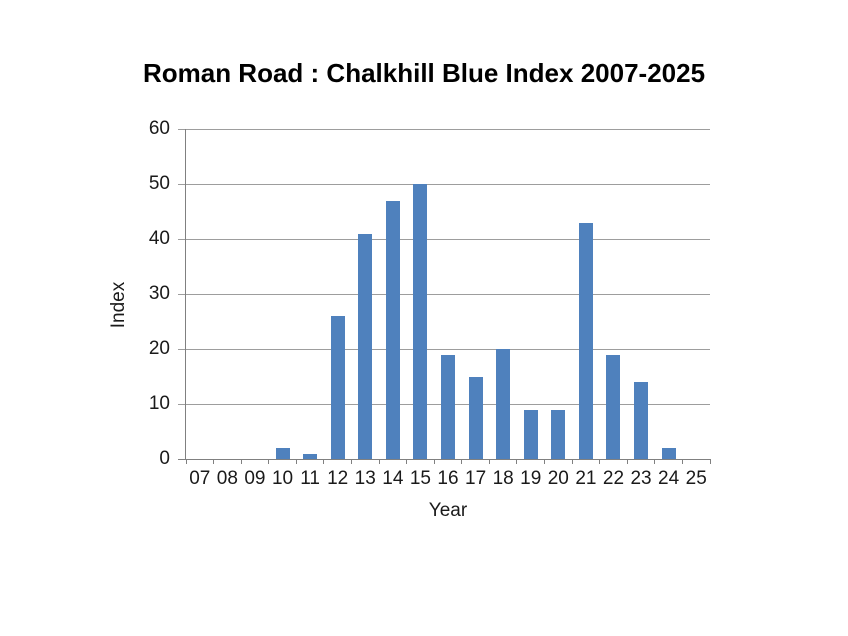 The image size is (848, 636). I want to click on y-axis-title: Index, so click(119, 305).